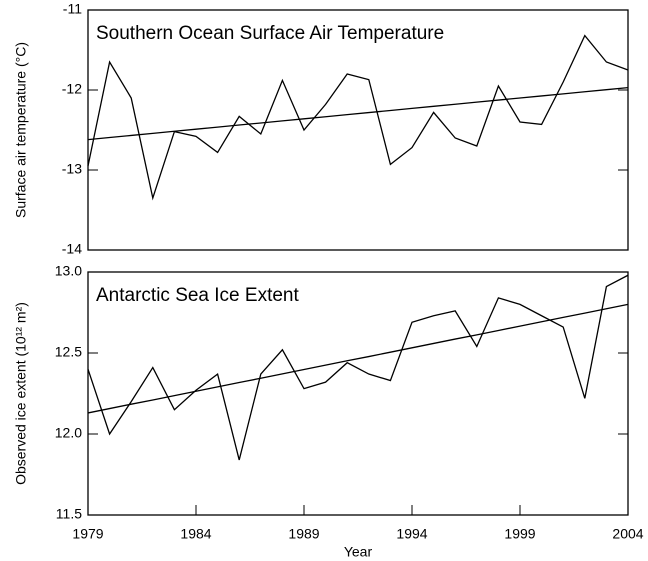 The width and height of the screenshot is (648, 561). What do you see at coordinates (627, 534) in the screenshot?
I see `x-tick-label: 2004` at bounding box center [627, 534].